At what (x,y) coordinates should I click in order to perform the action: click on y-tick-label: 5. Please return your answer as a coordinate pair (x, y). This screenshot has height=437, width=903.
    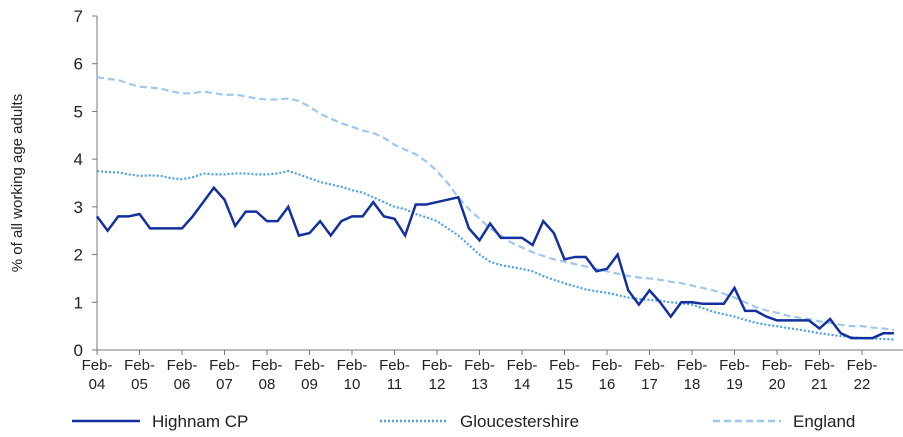
    Looking at the image, I should click on (78, 111).